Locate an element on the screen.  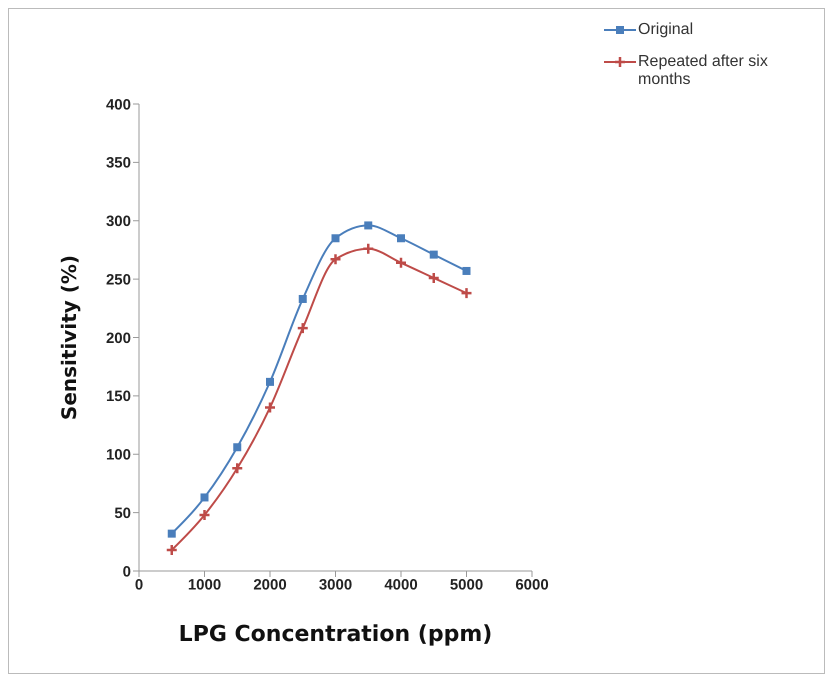
x-axis-title: LPG Concentration (ppm) is located at coordinates (335, 634).